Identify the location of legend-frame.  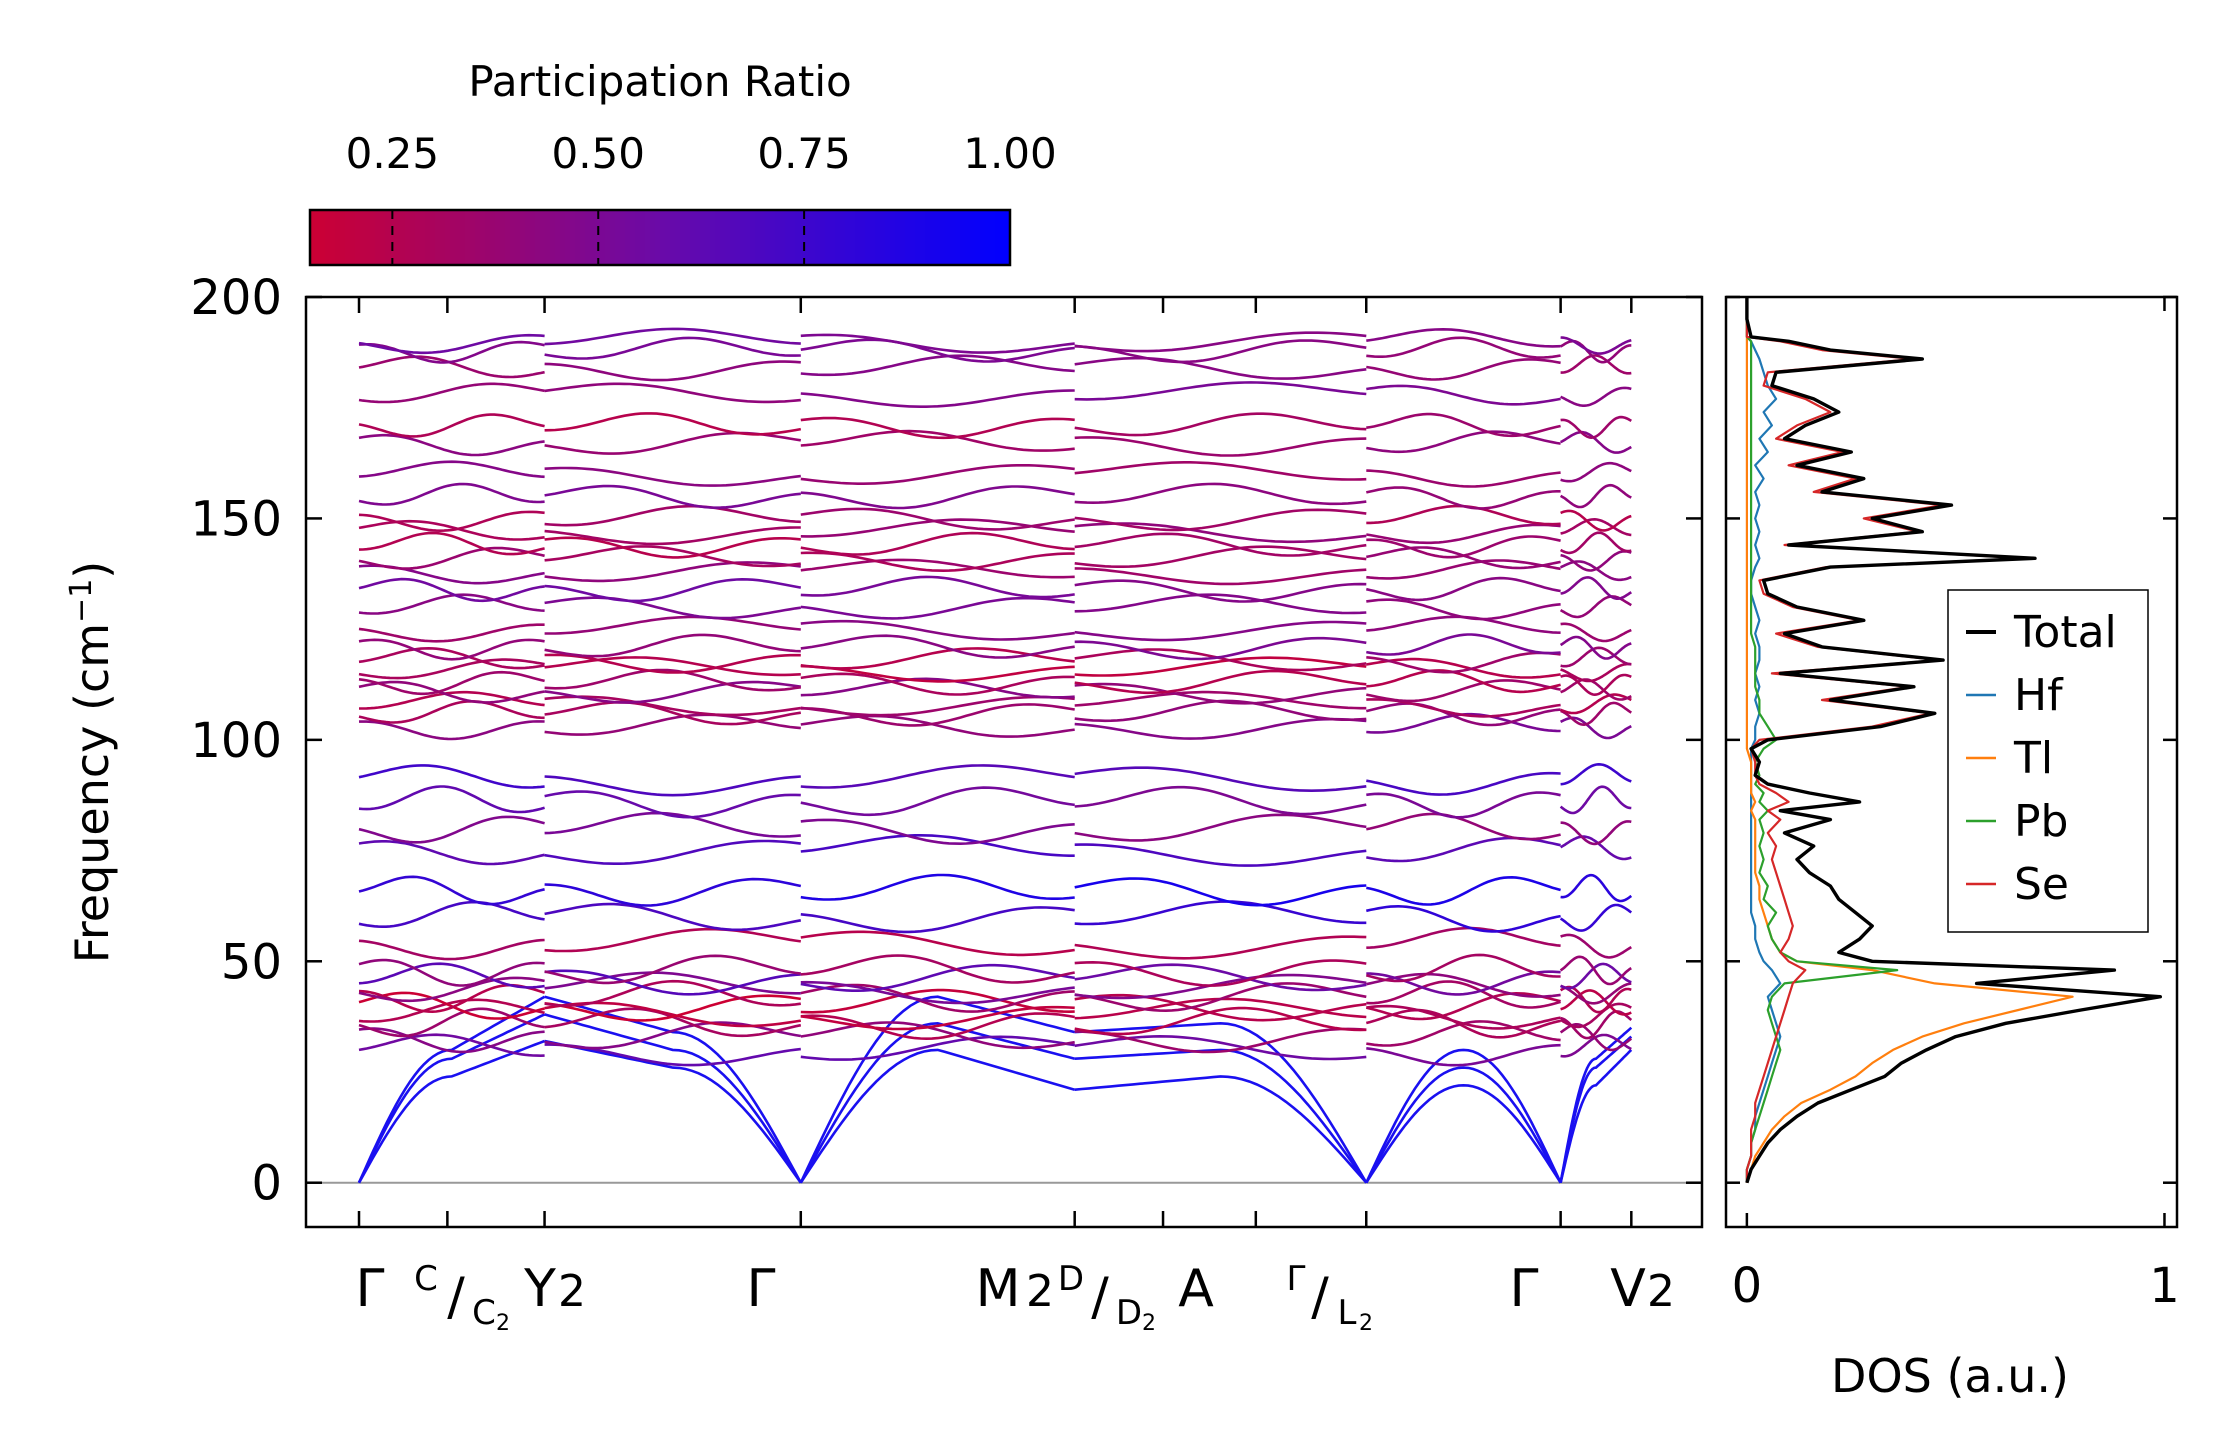
(2048, 761).